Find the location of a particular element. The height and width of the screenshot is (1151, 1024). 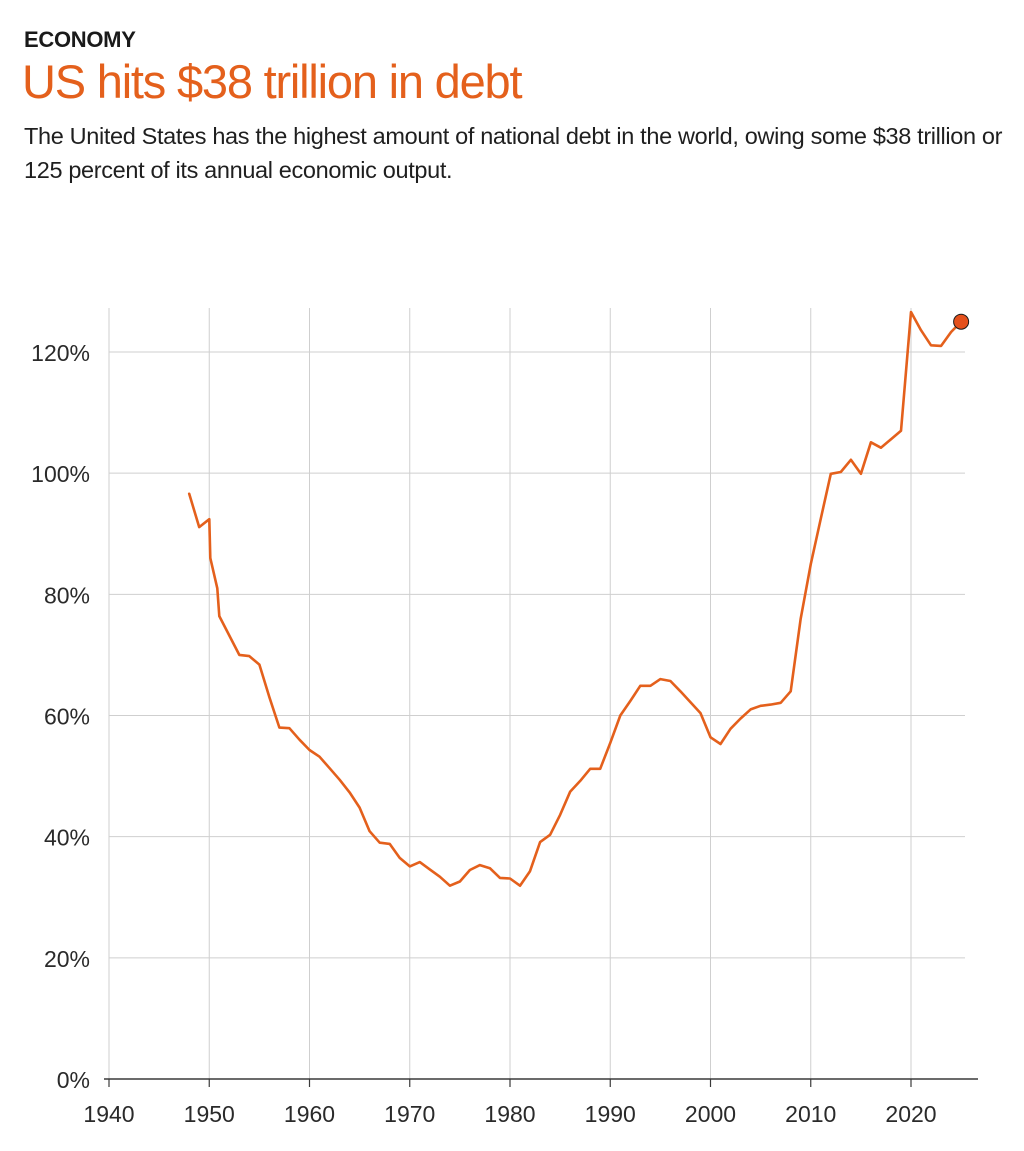

x-tick-label-1970: 1970 is located at coordinates (409, 1114).